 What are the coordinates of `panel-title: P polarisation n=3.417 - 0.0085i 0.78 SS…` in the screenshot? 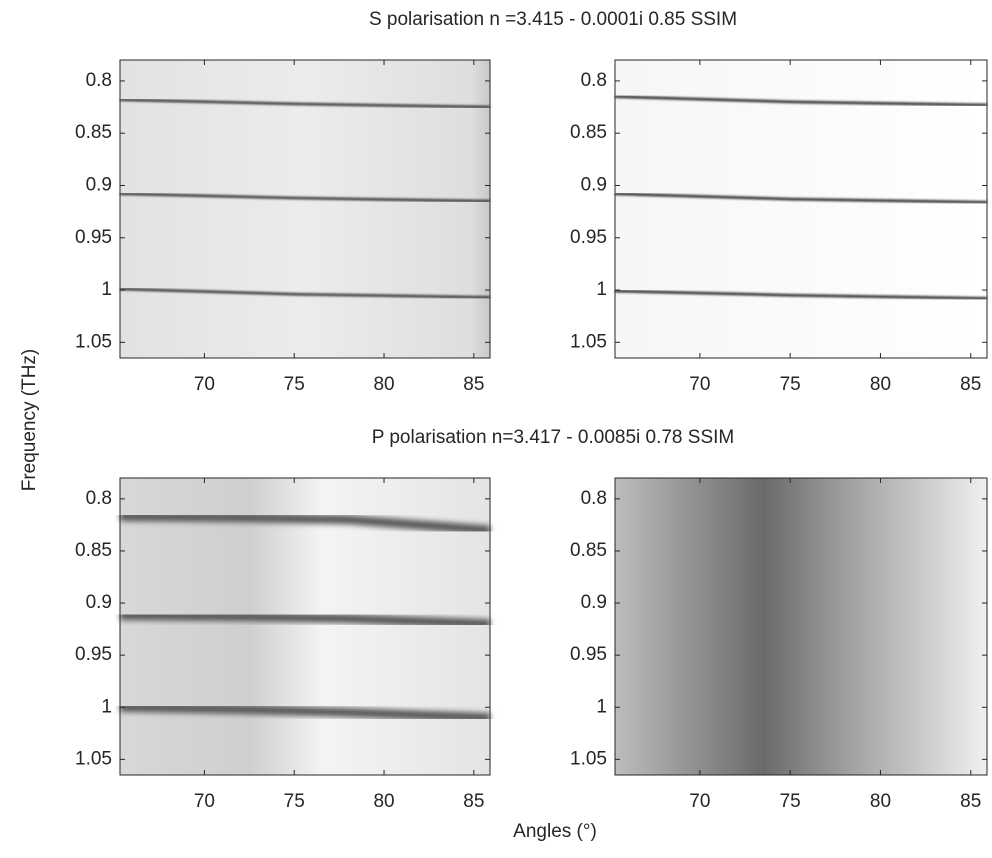 It's located at (553, 437).